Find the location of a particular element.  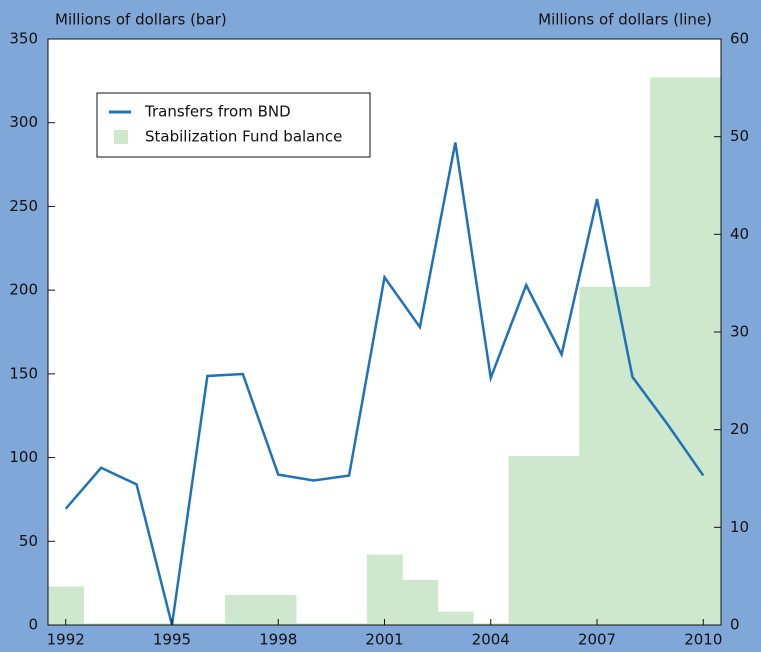

x-tick-label: 1998 is located at coordinates (278, 640).